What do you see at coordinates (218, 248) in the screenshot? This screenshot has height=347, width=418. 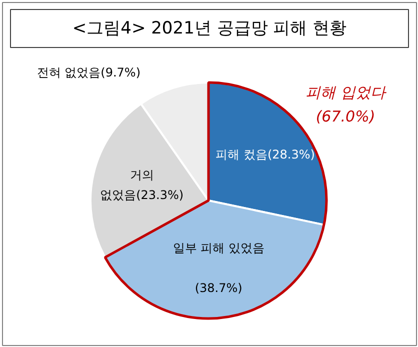 I see `slice-label: 일부 피해 있었음` at bounding box center [218, 248].